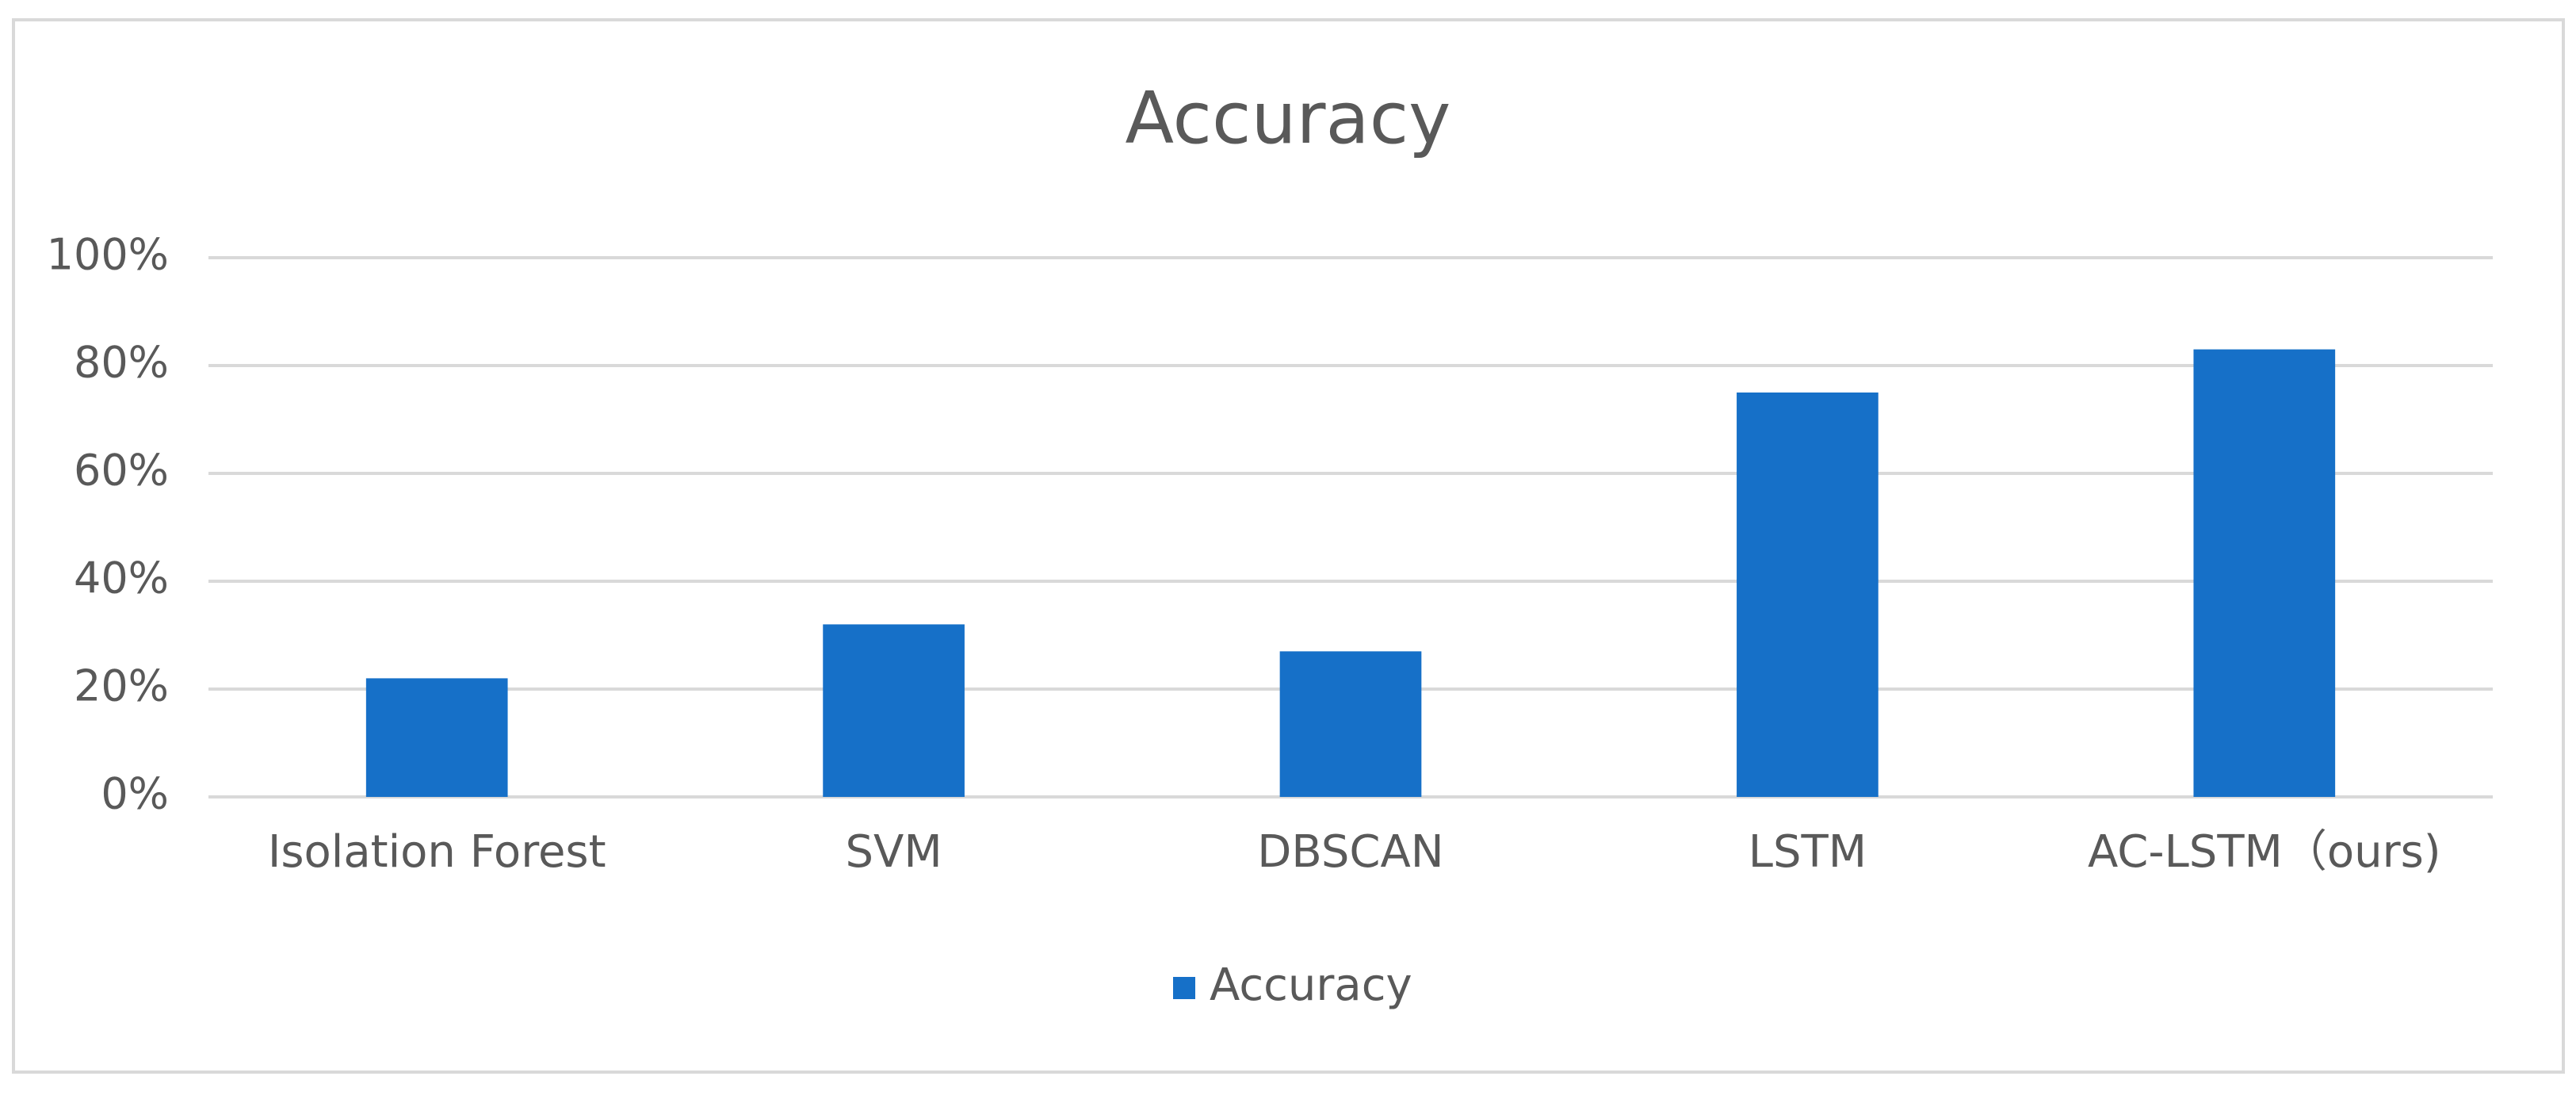  I want to click on x-tick-label: LSTM, so click(1808, 852).